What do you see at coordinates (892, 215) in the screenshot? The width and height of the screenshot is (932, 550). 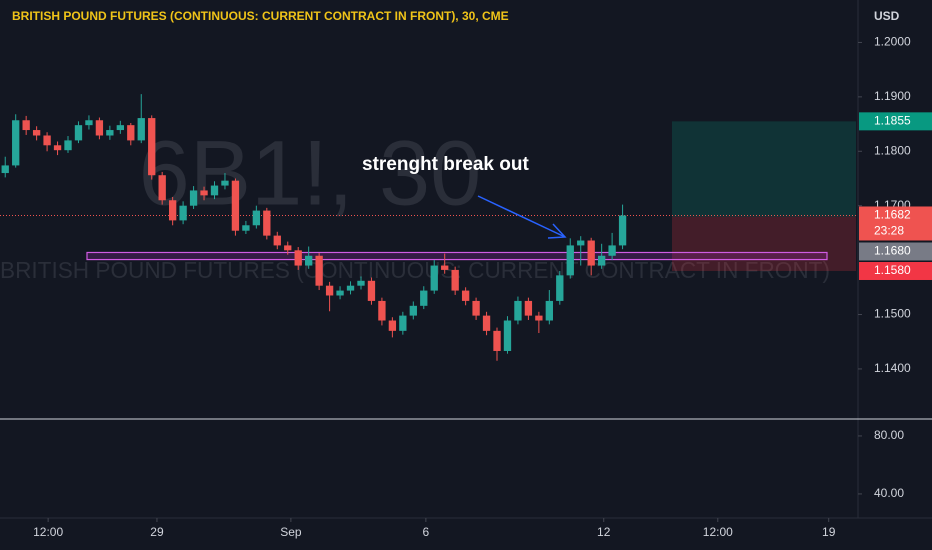 I see `last-price-label: 1.1682` at bounding box center [892, 215].